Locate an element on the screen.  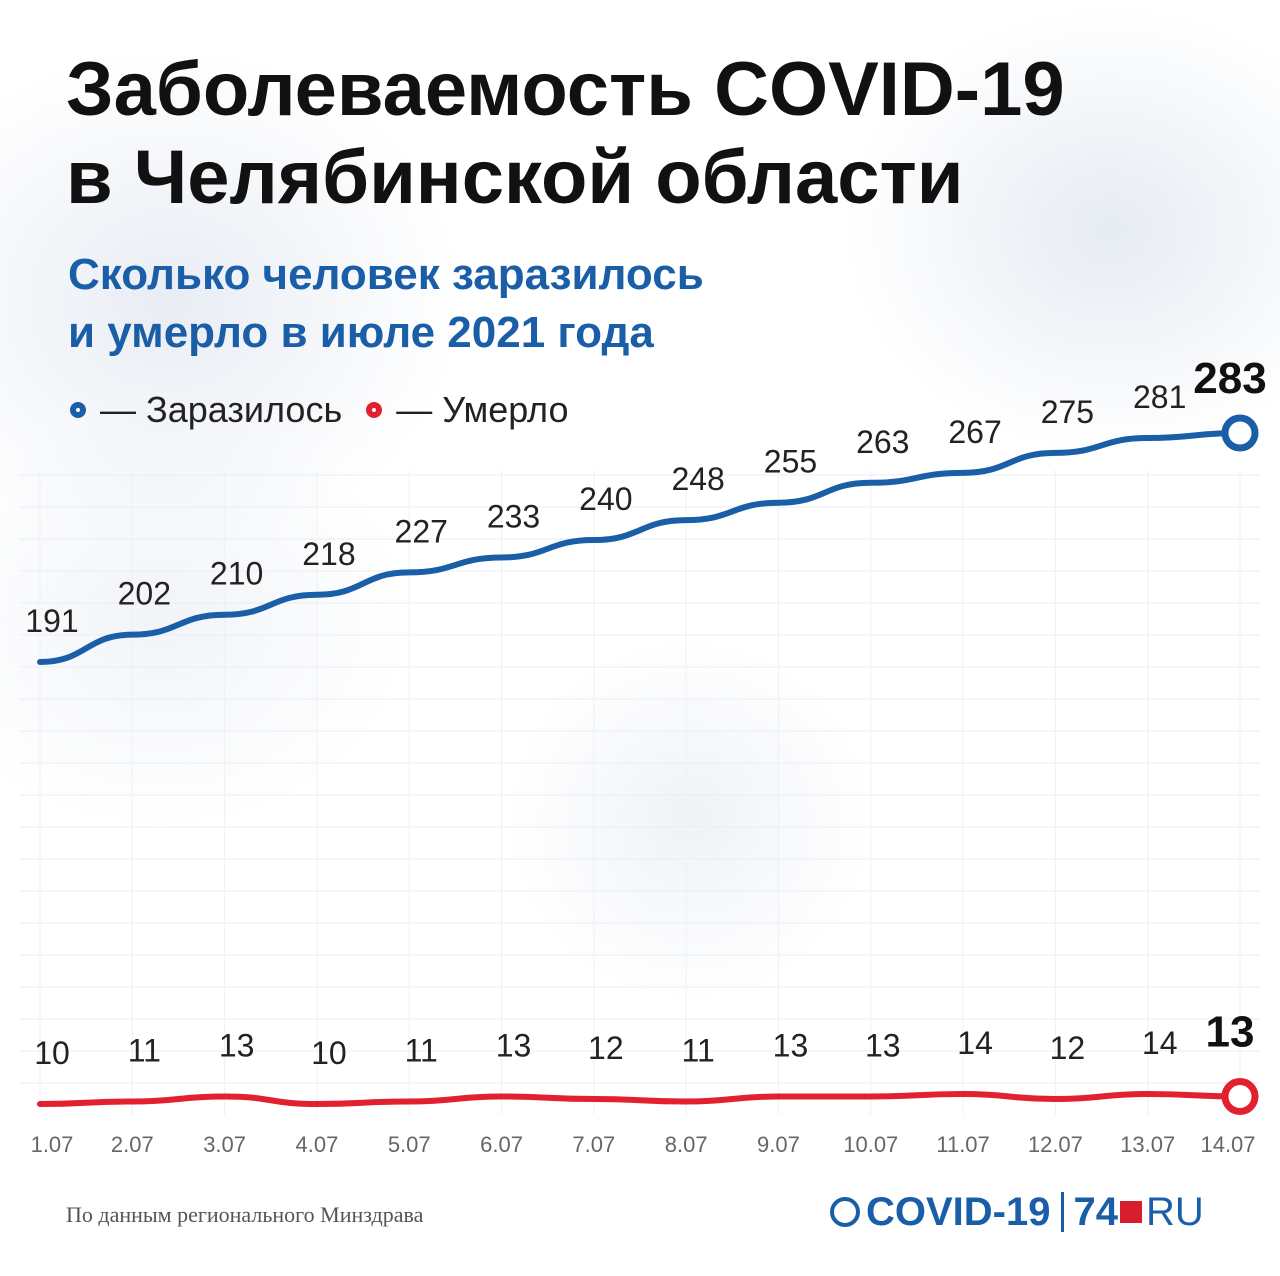
data-label: 233 is located at coordinates (513, 516).